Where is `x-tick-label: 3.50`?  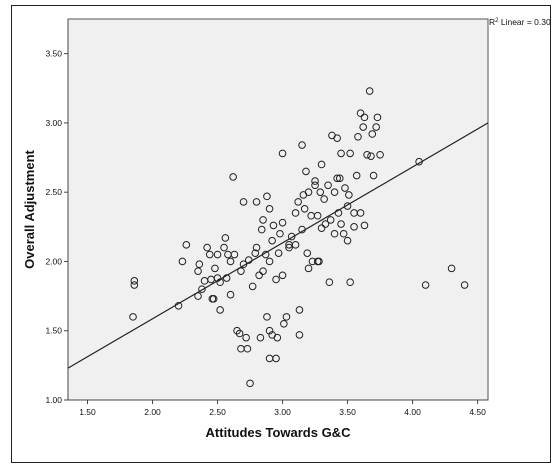 x-tick-label: 3.50 is located at coordinates (347, 412).